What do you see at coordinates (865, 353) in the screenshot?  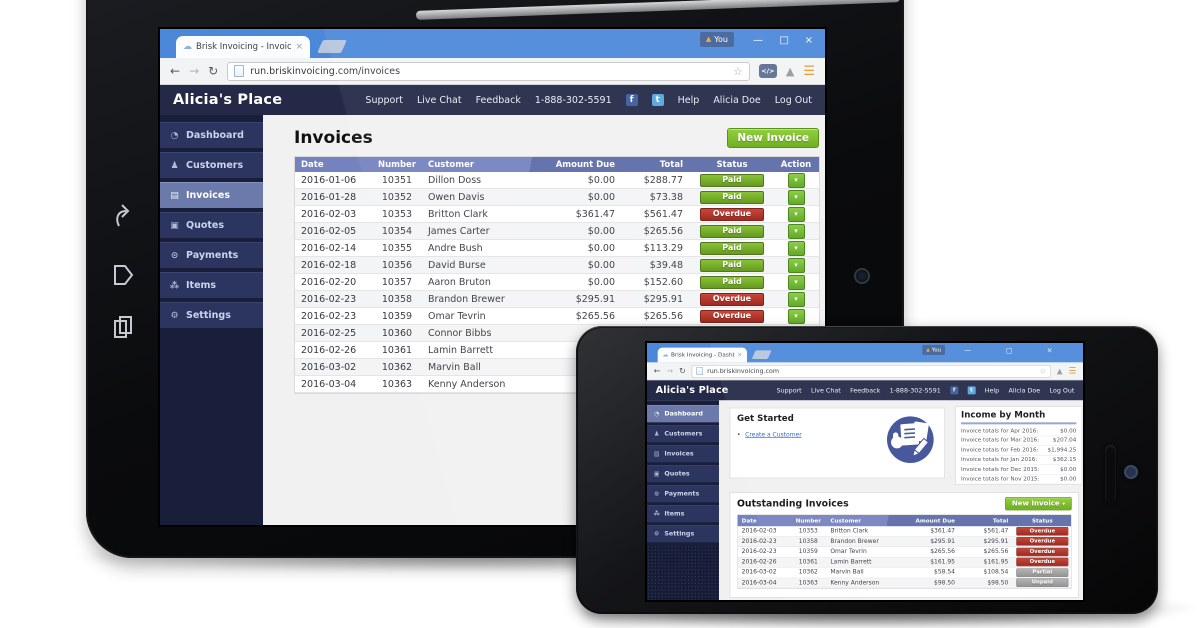 I see `browser-titlebar: ☁ Brisk Invoicing - Dashbo × ▲ You — □ ×` at bounding box center [865, 353].